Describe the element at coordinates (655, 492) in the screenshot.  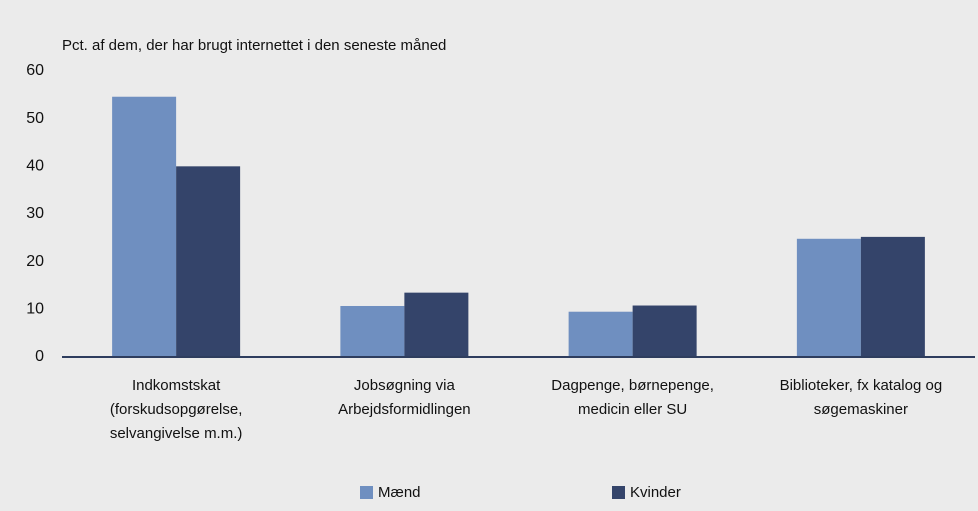
I see `legend-label: Kvinder` at that location.